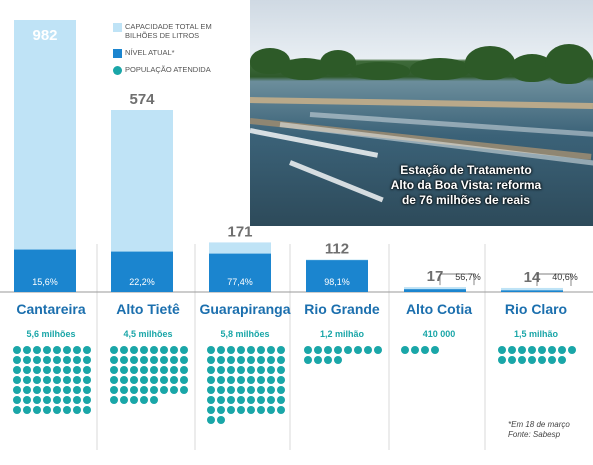  What do you see at coordinates (168, 69) in the screenshot?
I see `legend-population-label: POPULAÇÃO ATENDIDA` at bounding box center [168, 69].